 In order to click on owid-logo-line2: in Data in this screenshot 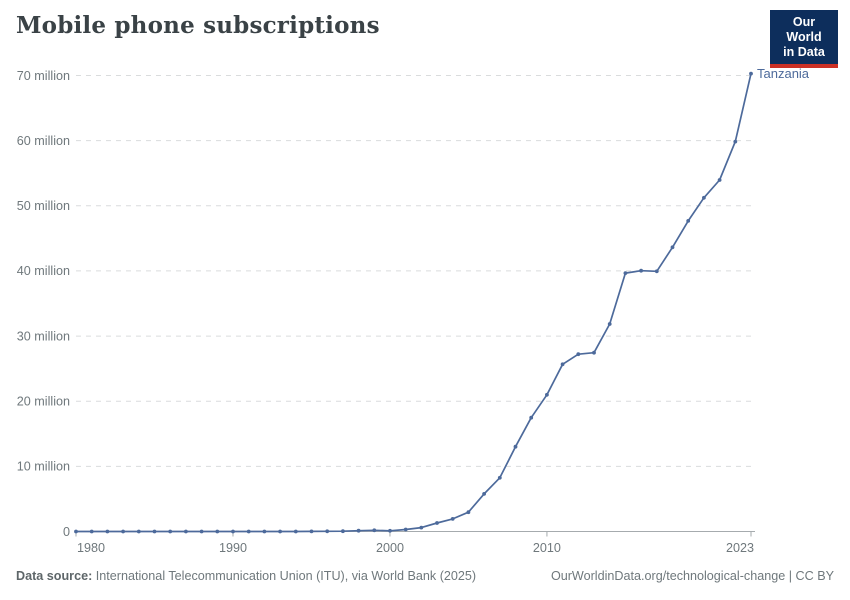, I will do `click(804, 52)`.